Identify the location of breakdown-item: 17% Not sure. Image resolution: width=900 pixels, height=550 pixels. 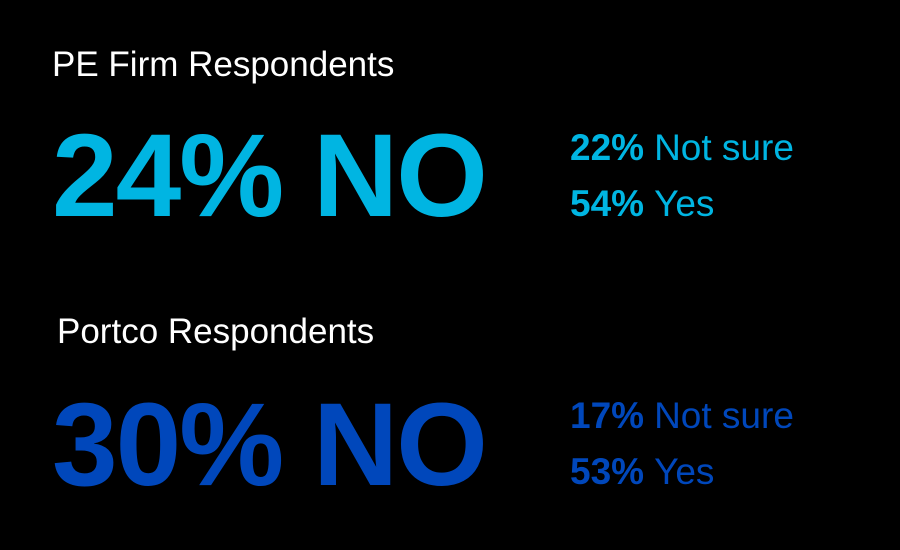
(682, 415).